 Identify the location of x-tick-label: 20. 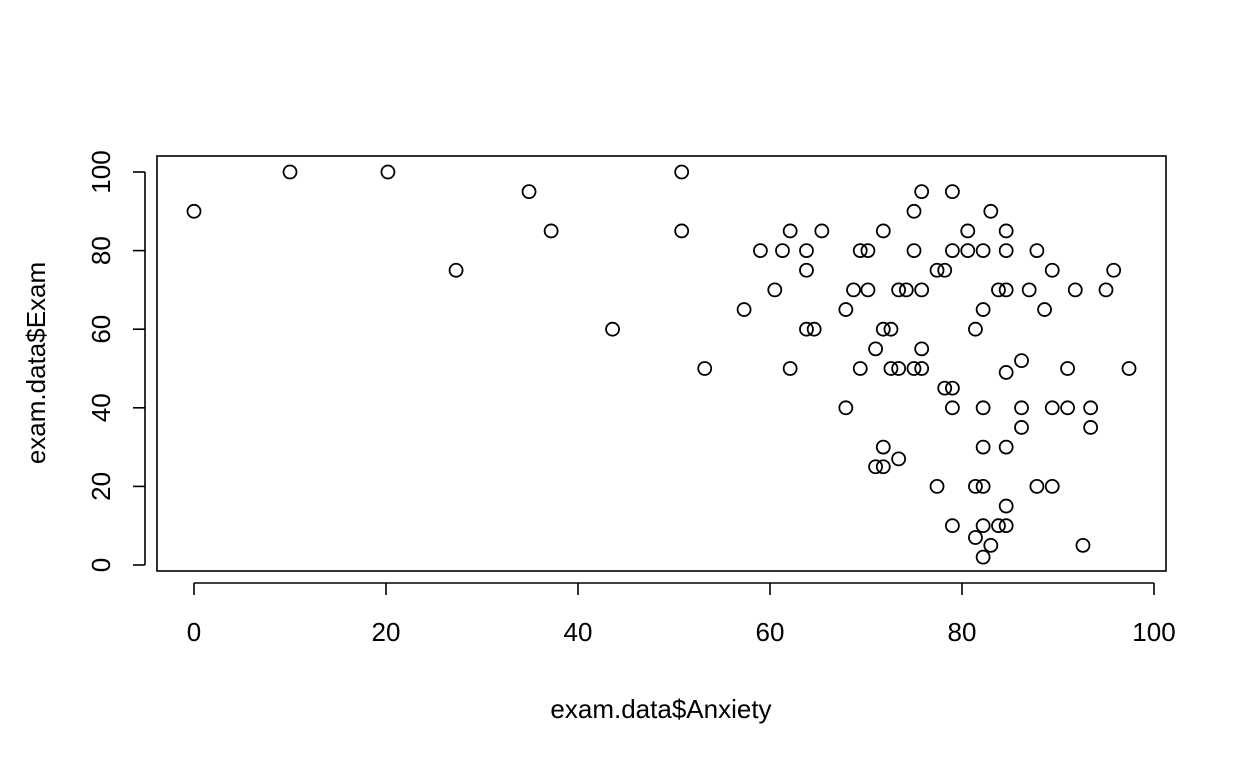
(386, 632).